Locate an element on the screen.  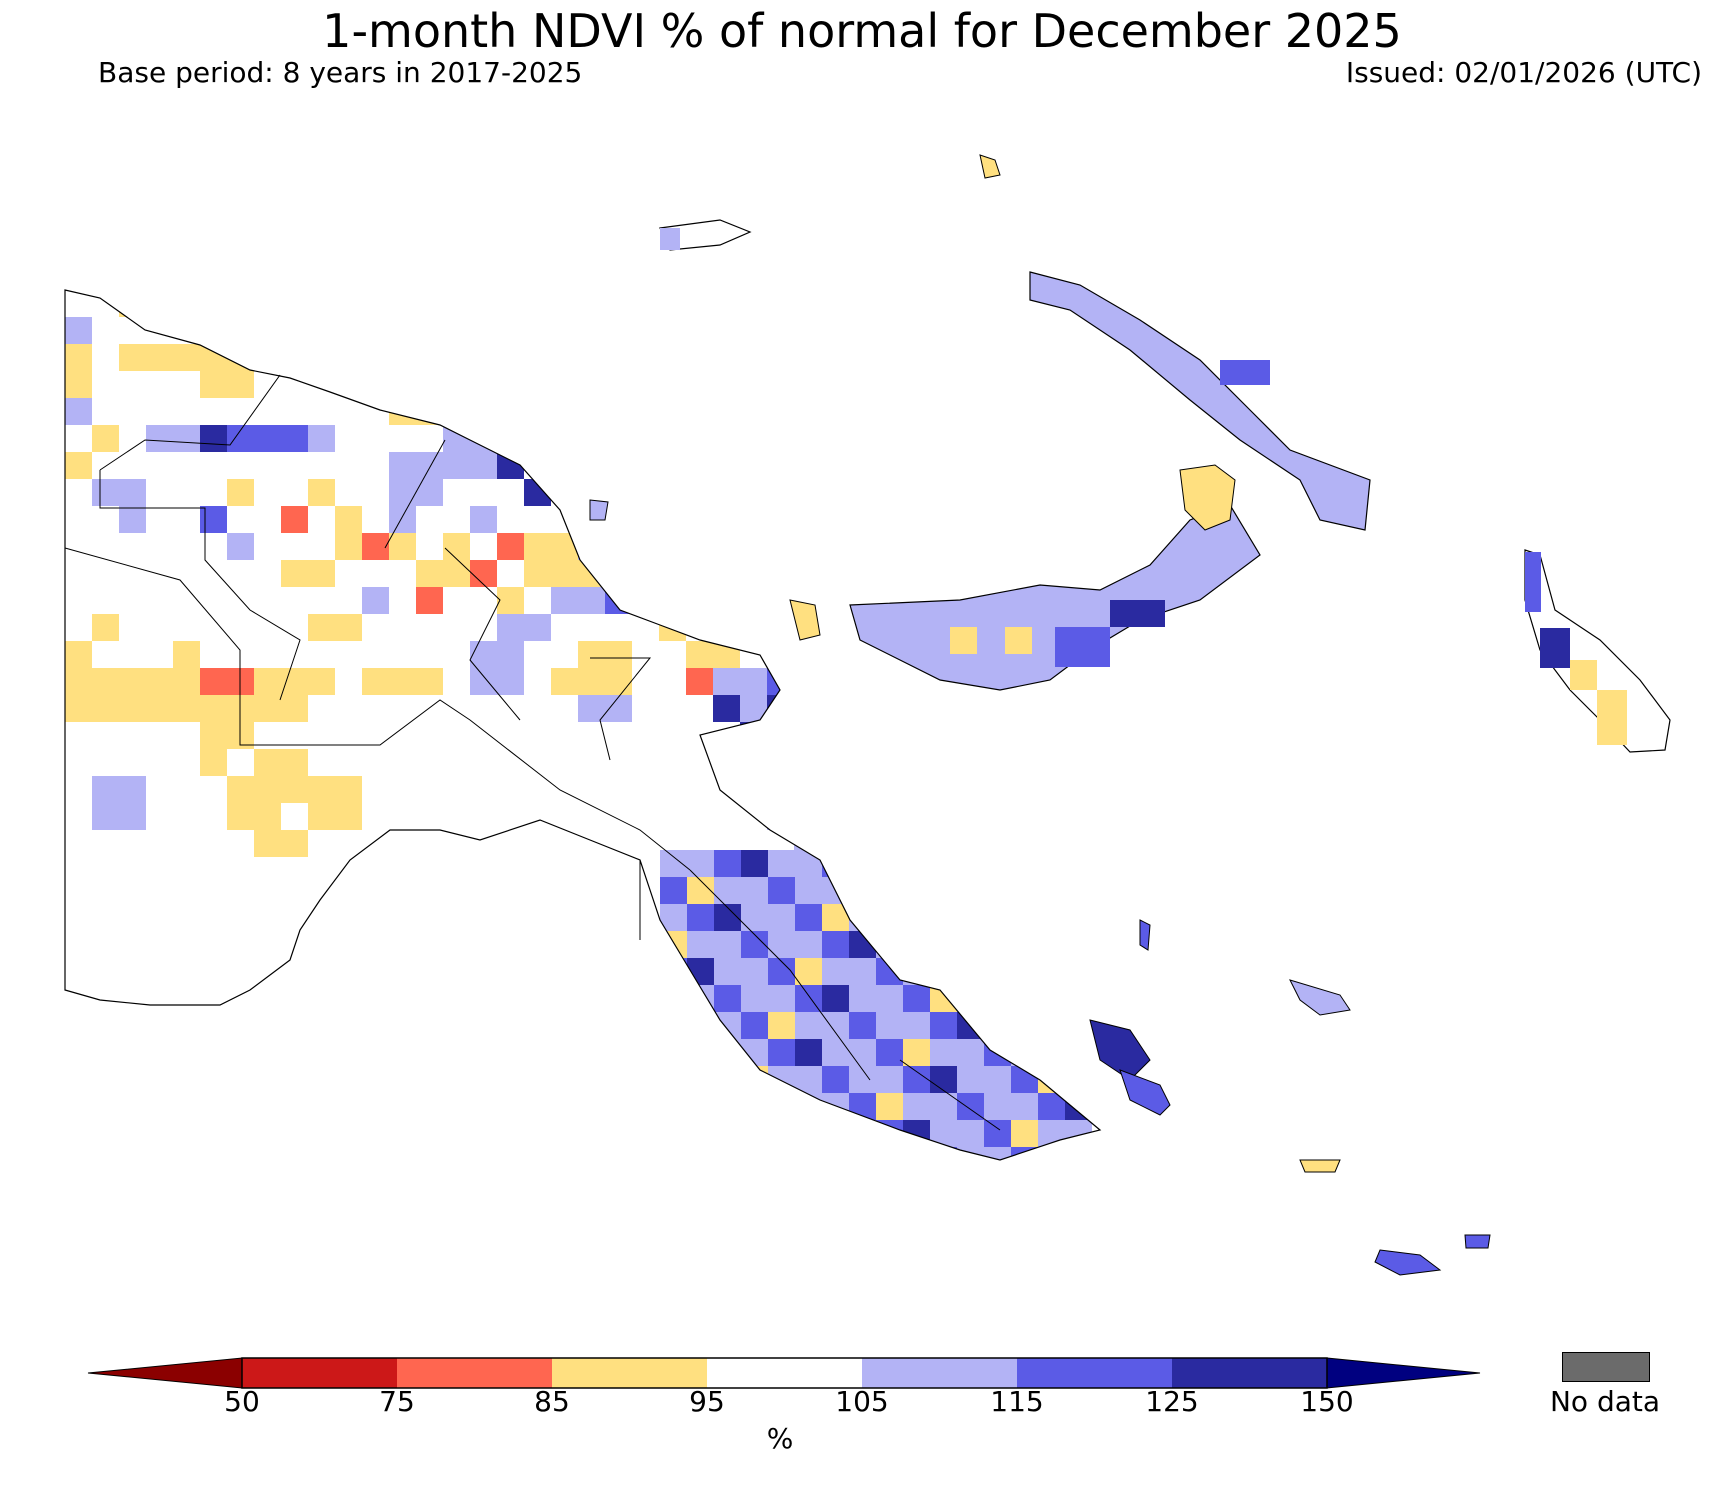
island-bougainville is located at coordinates (1597, 651).